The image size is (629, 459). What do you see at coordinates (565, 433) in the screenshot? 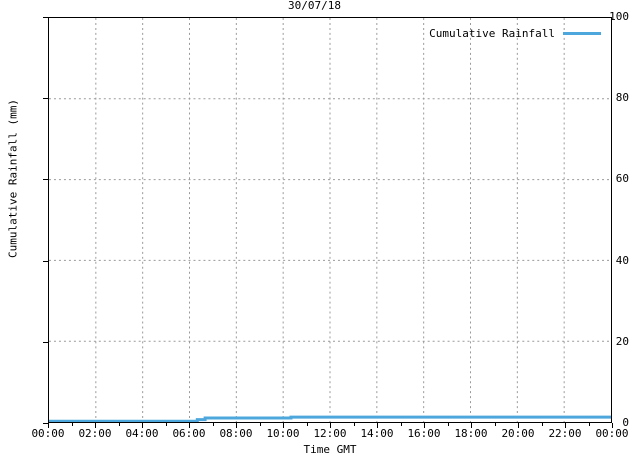
I see `x-tick-label: 22:00` at bounding box center [565, 433].